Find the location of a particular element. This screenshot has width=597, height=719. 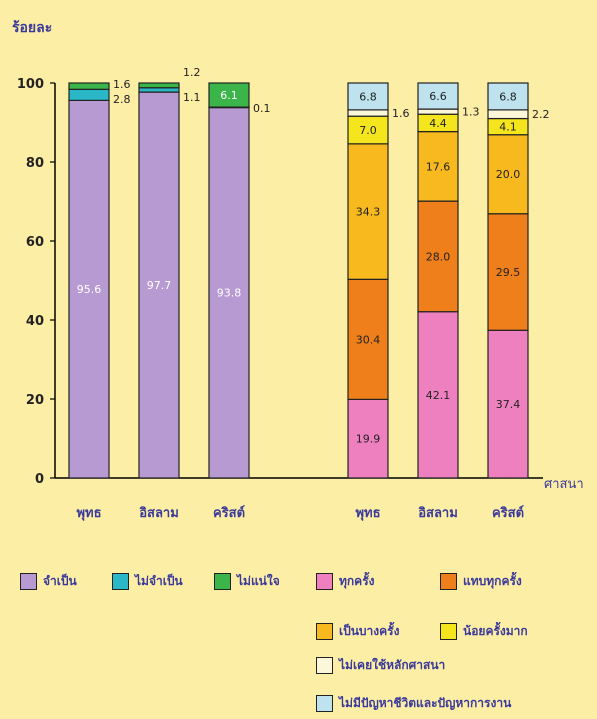

data-label: 95.6 is located at coordinates (89, 289).